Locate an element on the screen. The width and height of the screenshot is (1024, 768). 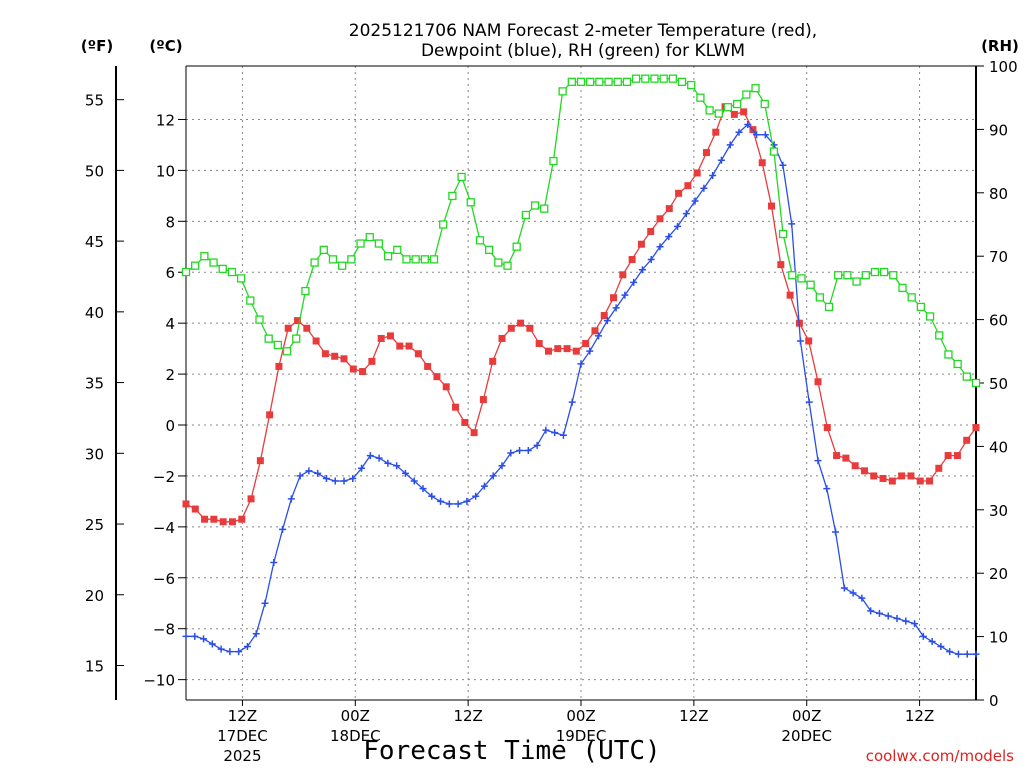
celsius-tick-label: 6 is located at coordinates (170, 273).